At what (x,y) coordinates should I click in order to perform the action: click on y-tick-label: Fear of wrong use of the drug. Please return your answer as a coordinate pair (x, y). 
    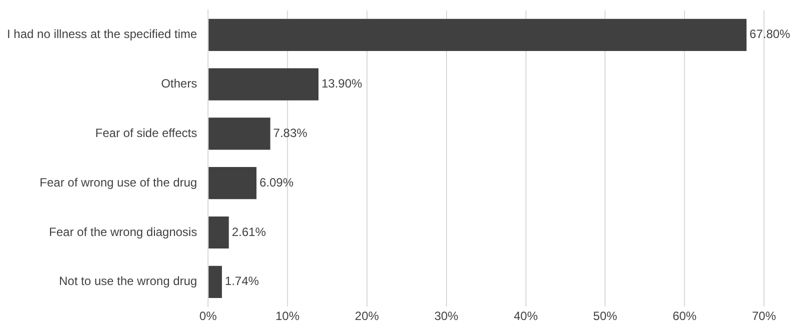
    Looking at the image, I should click on (119, 182).